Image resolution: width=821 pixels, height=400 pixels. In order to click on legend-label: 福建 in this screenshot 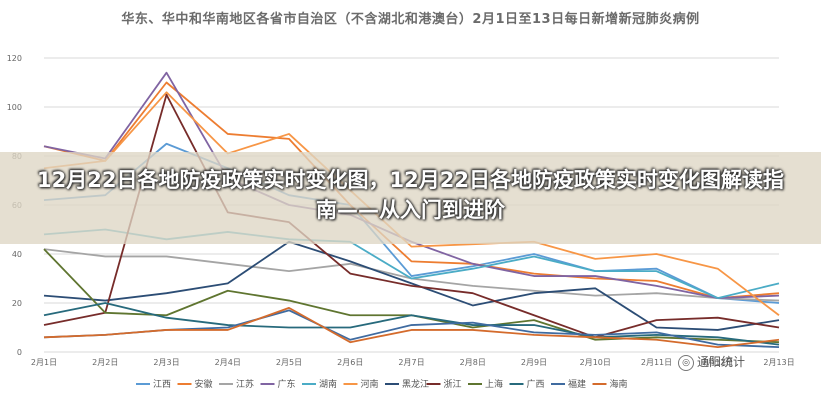, I will do `click(577, 384)`.